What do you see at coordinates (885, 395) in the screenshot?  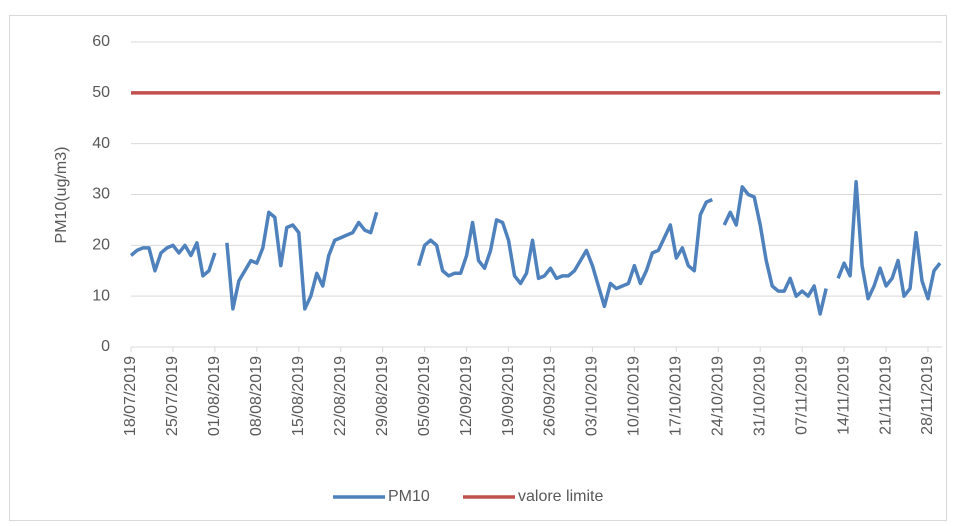 I see `x-tick-label: 21/11/2019` at bounding box center [885, 395].